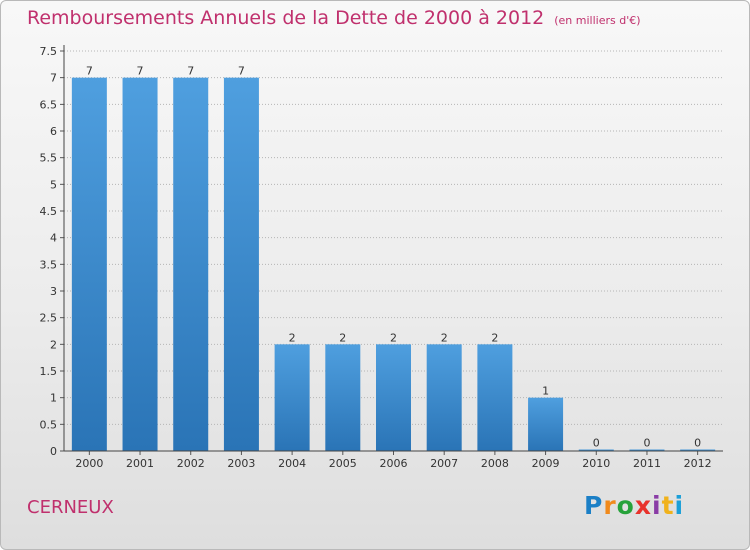 The width and height of the screenshot is (750, 550). What do you see at coordinates (53, 451) in the screenshot?
I see `y-tick-label: 0` at bounding box center [53, 451].